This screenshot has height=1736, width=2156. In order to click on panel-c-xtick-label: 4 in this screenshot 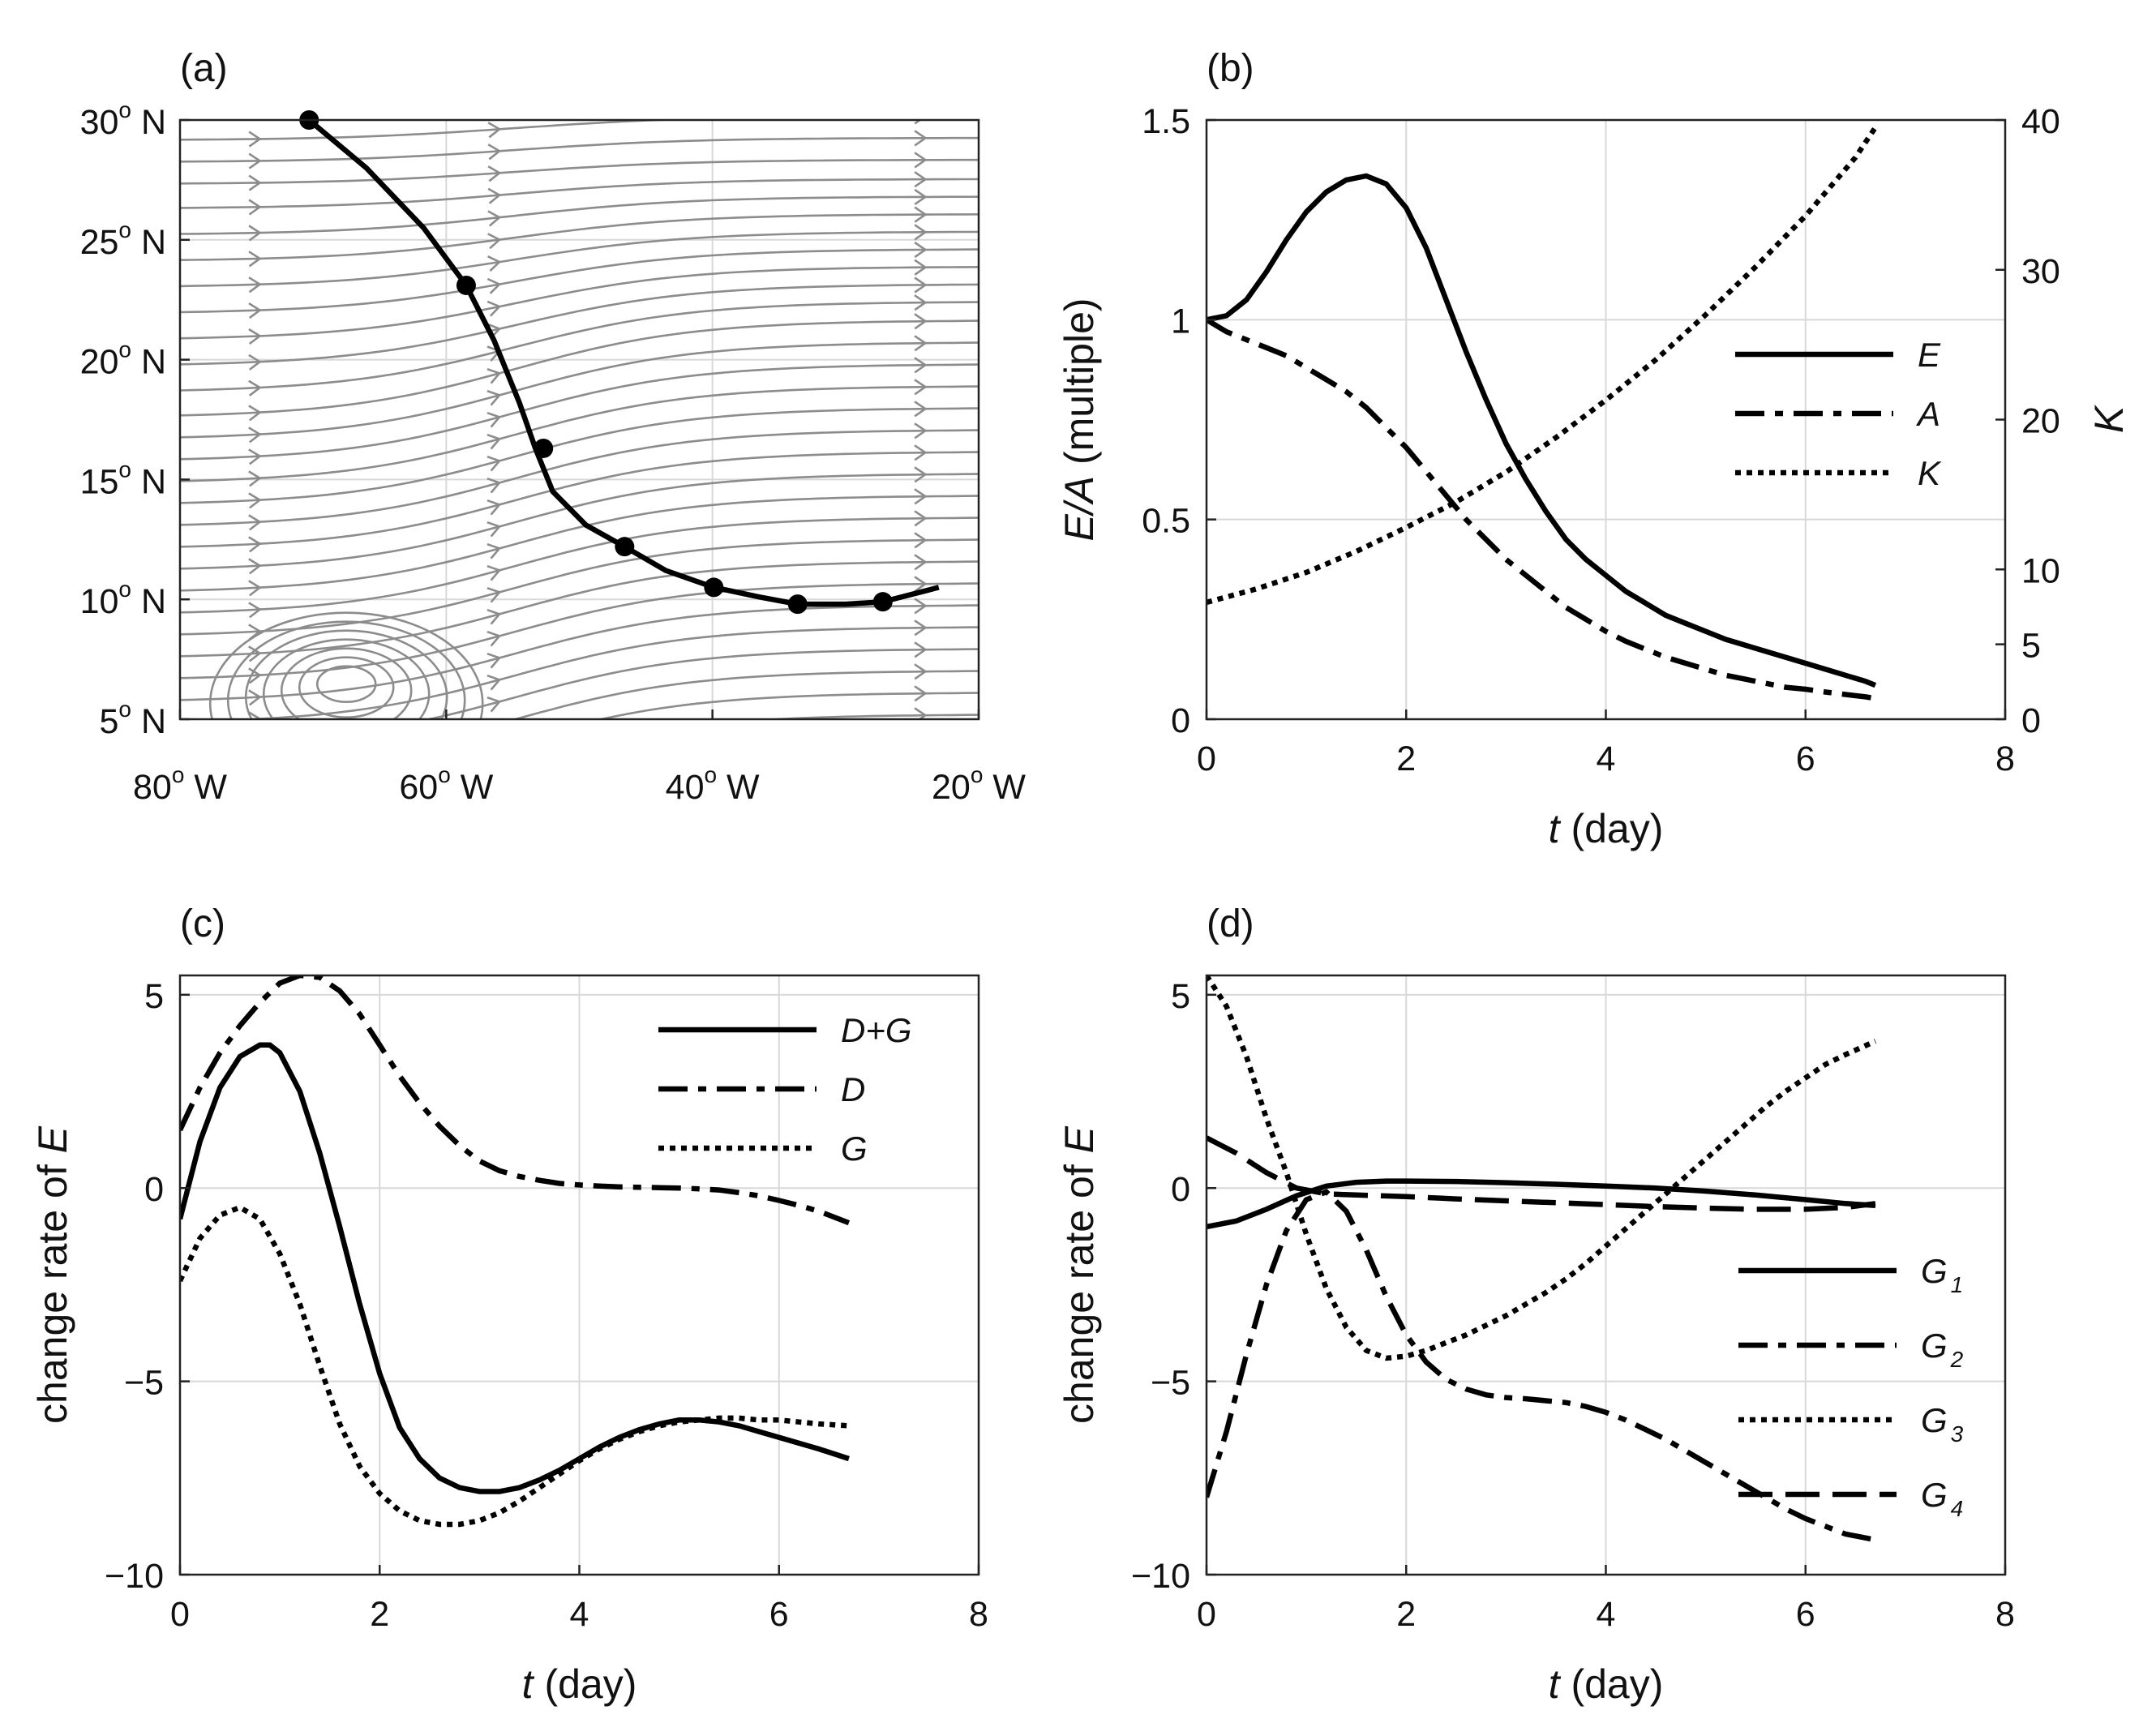, I will do `click(579, 1615)`.